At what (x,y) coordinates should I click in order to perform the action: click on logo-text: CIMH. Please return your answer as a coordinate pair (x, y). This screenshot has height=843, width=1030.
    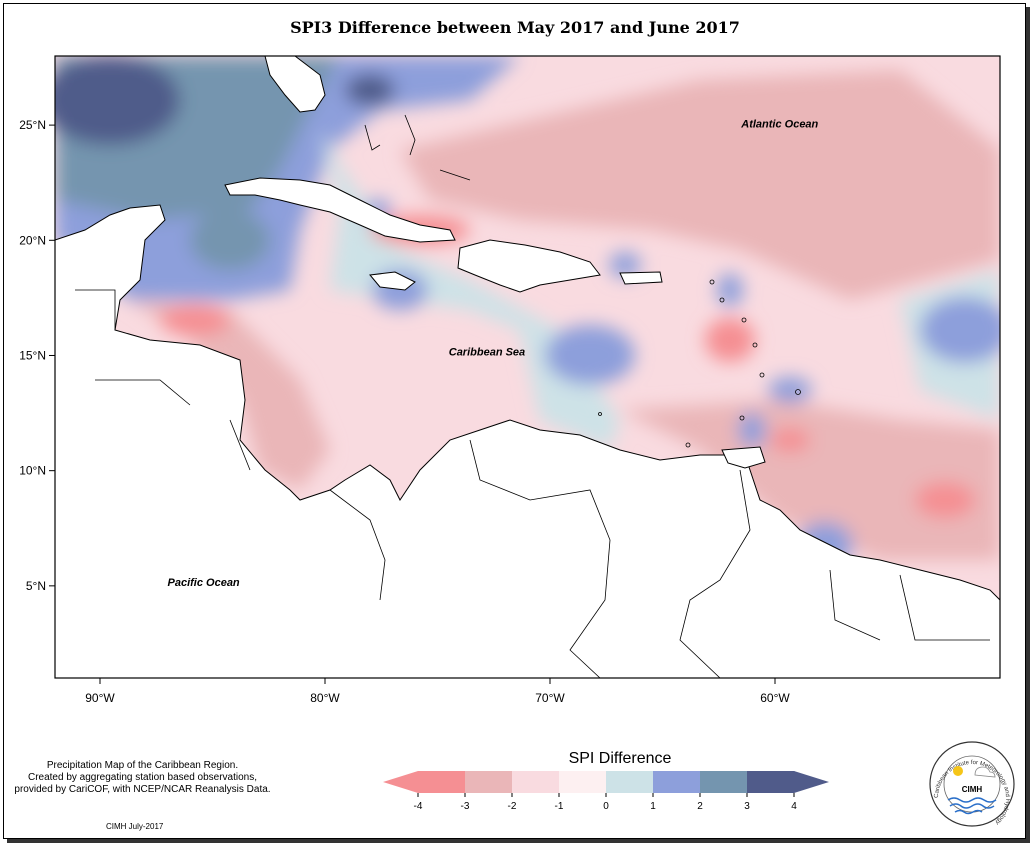
    Looking at the image, I should click on (972, 789).